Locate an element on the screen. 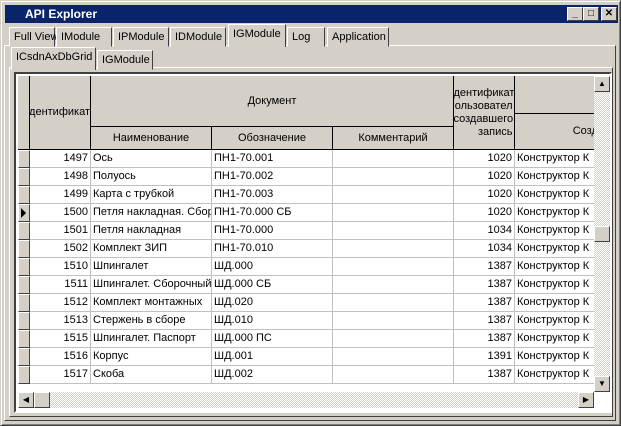 This screenshot has width=621, height=426. close-button: ✕ is located at coordinates (609, 14).